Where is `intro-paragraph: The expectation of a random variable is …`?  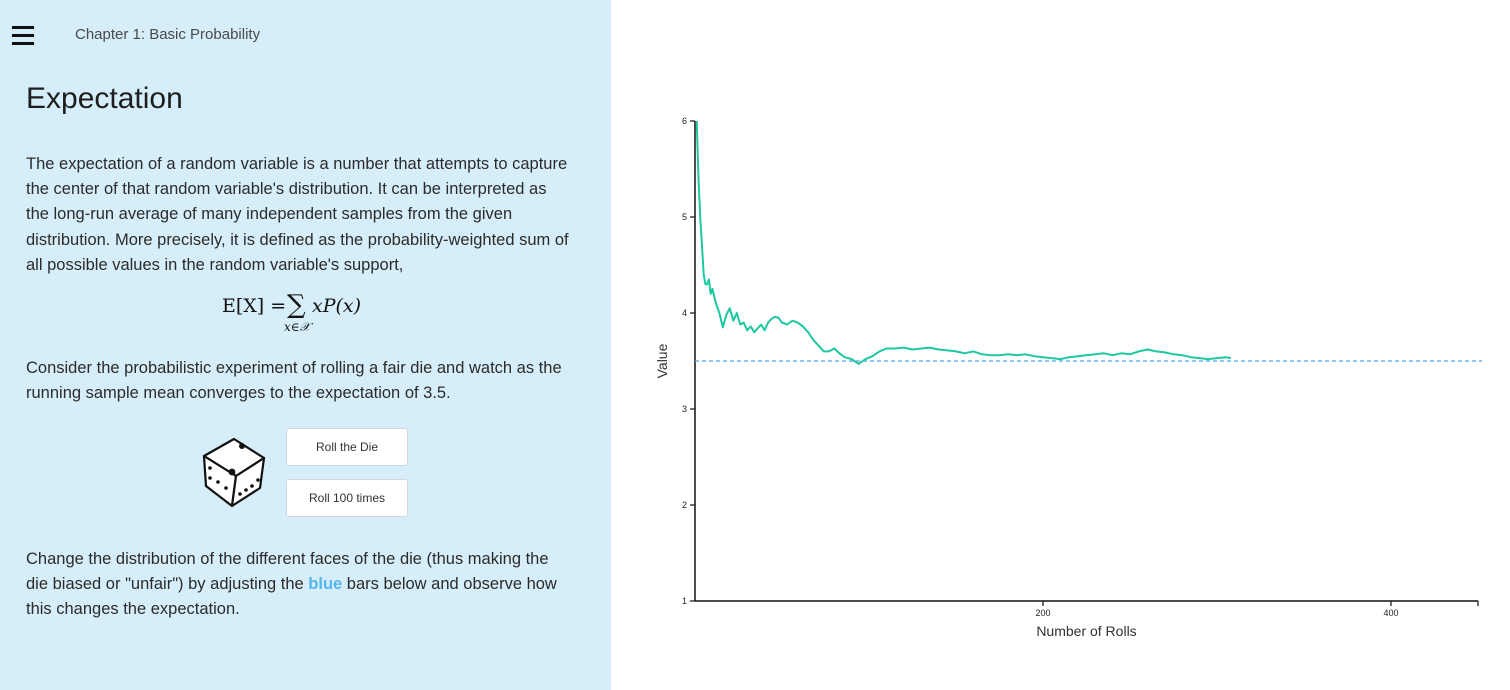
intro-paragraph: The expectation of a random variable is … is located at coordinates (297, 214).